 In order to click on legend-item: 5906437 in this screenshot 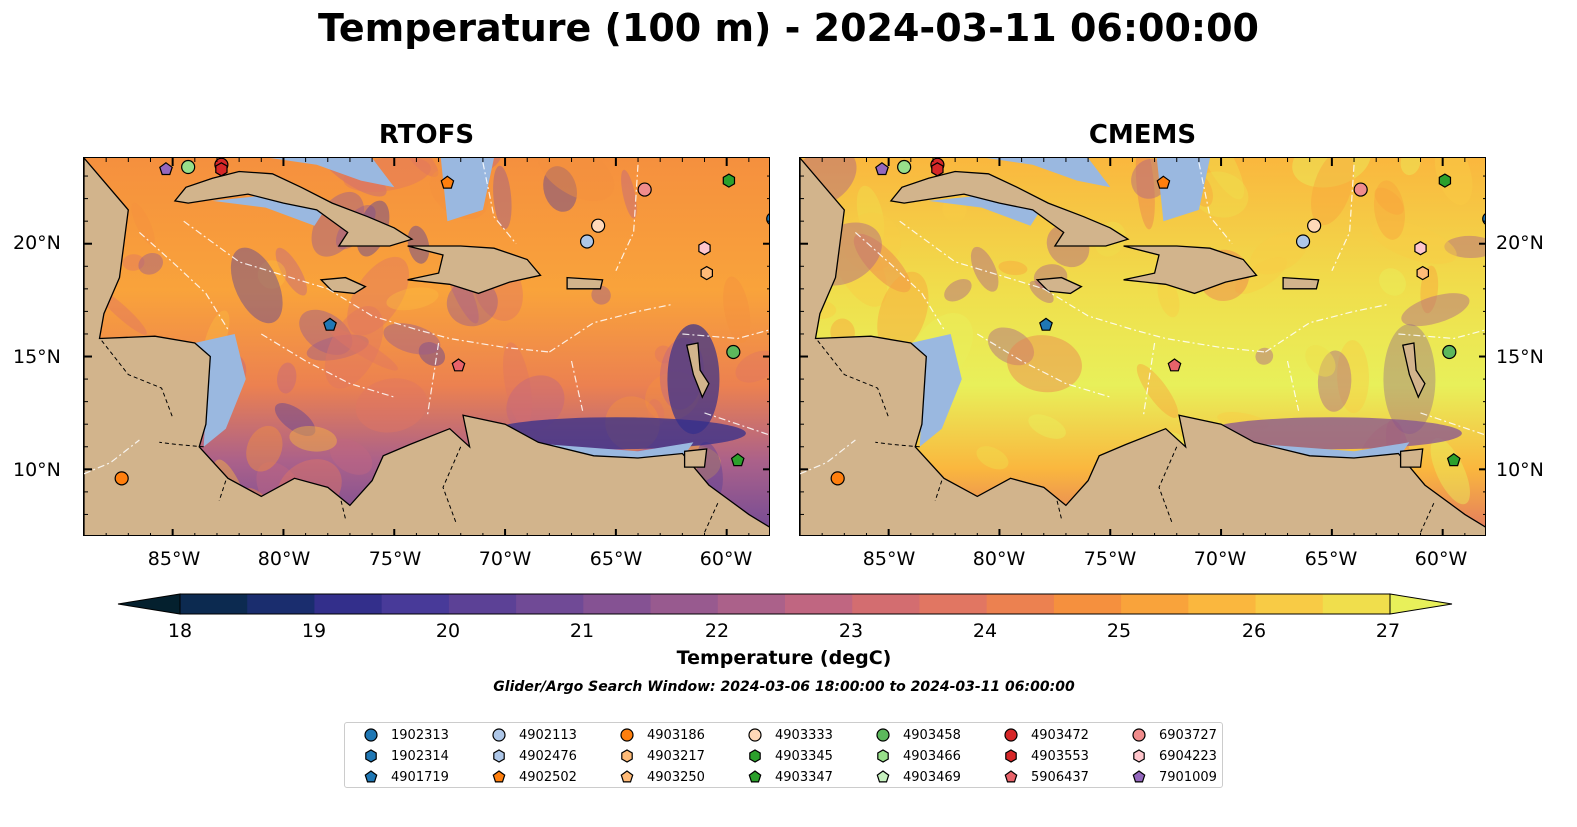, I will do `click(1045, 777)`.